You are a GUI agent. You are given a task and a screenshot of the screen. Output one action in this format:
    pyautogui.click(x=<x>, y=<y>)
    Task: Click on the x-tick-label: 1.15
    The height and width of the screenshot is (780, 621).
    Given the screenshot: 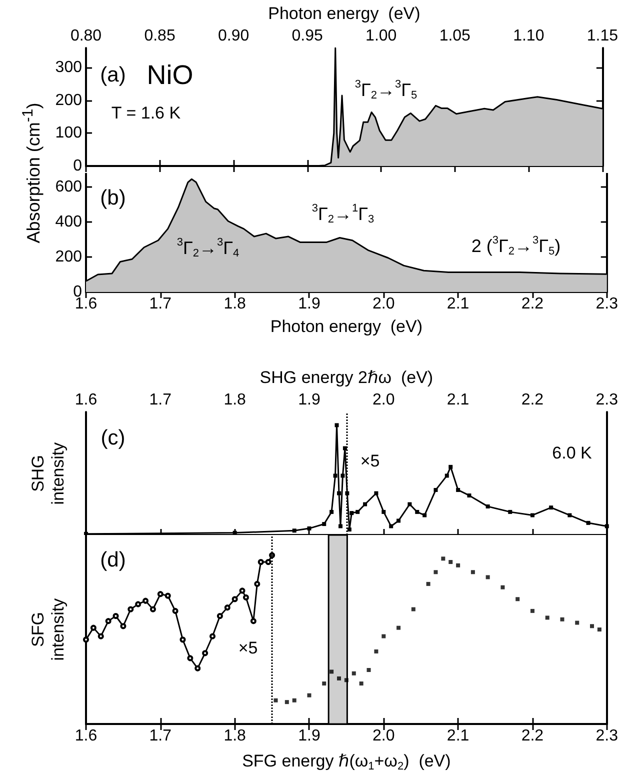 What is the action you would take?
    pyautogui.click(x=602, y=36)
    